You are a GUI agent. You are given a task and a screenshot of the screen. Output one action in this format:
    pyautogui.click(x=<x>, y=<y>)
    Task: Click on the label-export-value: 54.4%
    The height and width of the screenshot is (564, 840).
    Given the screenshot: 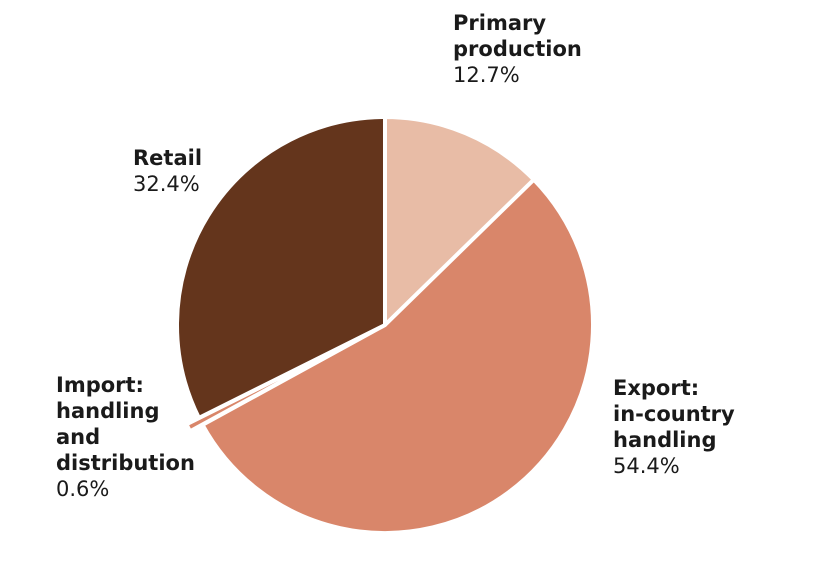 What is the action you would take?
    pyautogui.click(x=646, y=466)
    